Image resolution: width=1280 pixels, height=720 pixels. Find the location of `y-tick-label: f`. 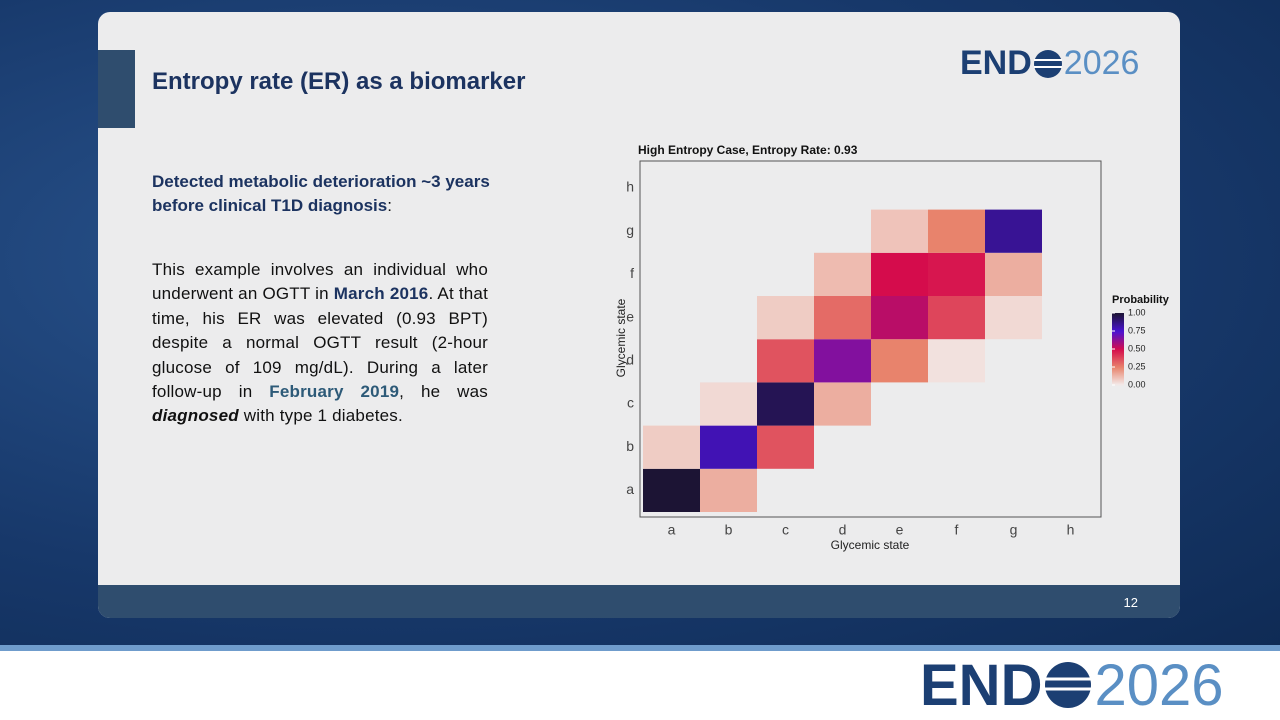

y-tick-label: f is located at coordinates (632, 273).